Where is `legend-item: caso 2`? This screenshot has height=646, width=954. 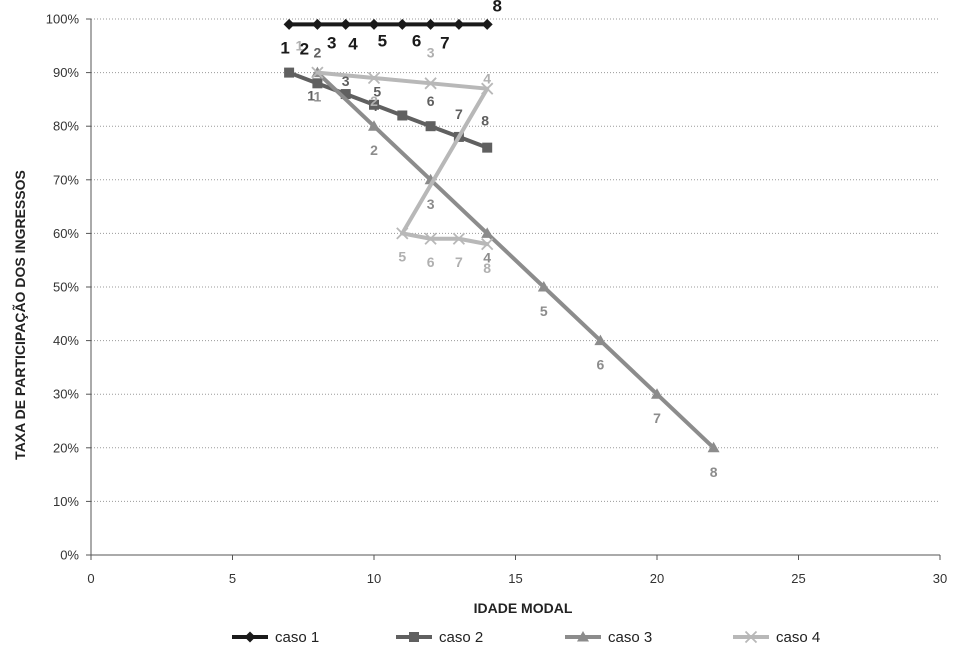
legend-item: caso 2 is located at coordinates (439, 637).